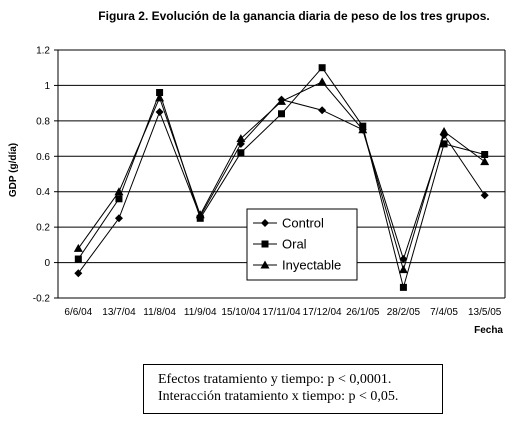 The image size is (528, 426). I want to click on x-tick-label: 17/12/04, so click(322, 312).